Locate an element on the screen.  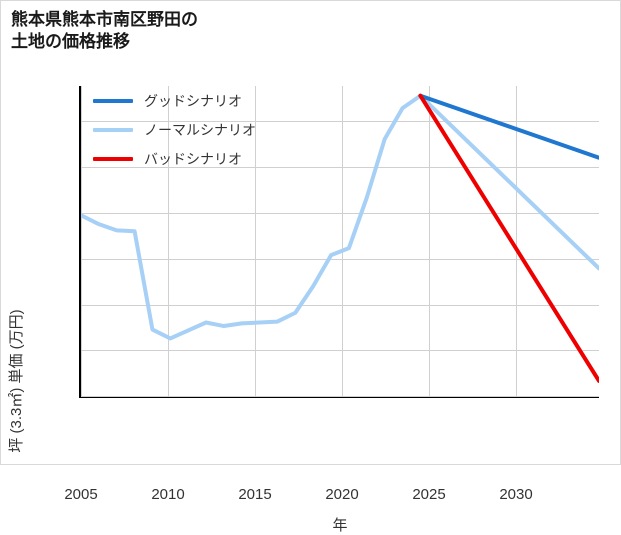
gridline-x-2020 is located at coordinates (342, 241).